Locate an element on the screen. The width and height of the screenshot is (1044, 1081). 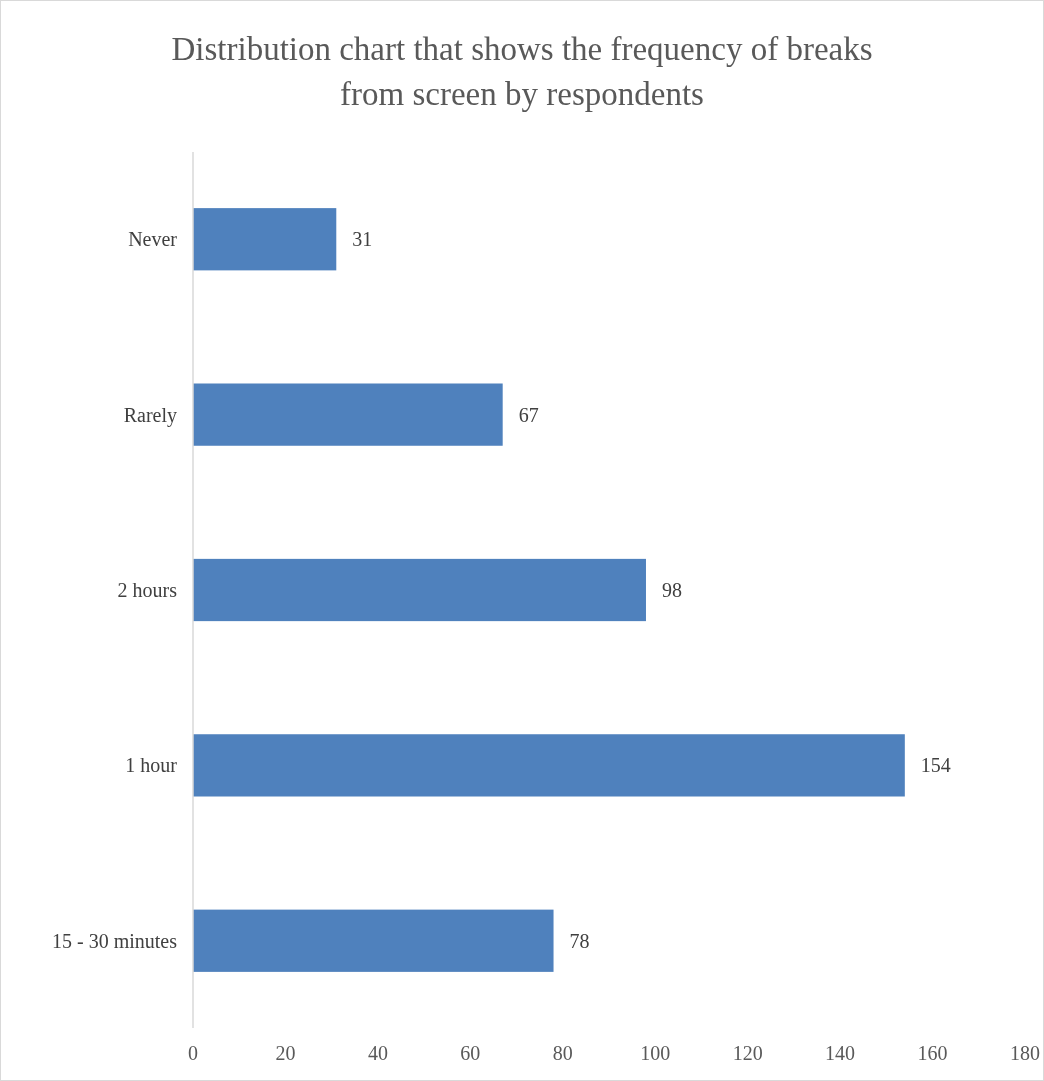
data-label: 154 is located at coordinates (935, 765).